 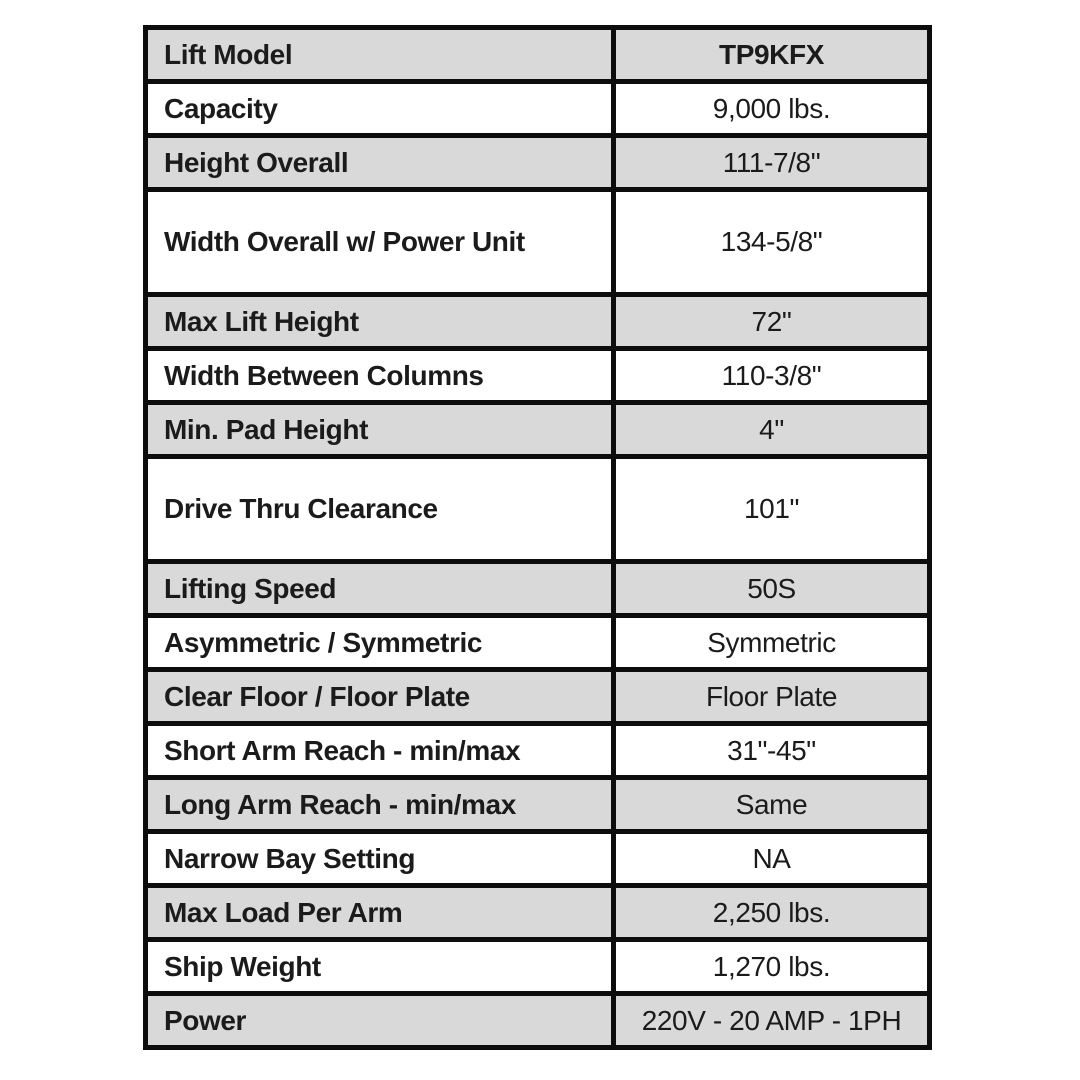 What do you see at coordinates (382, 108) in the screenshot?
I see `spec-label-cell: Capacity` at bounding box center [382, 108].